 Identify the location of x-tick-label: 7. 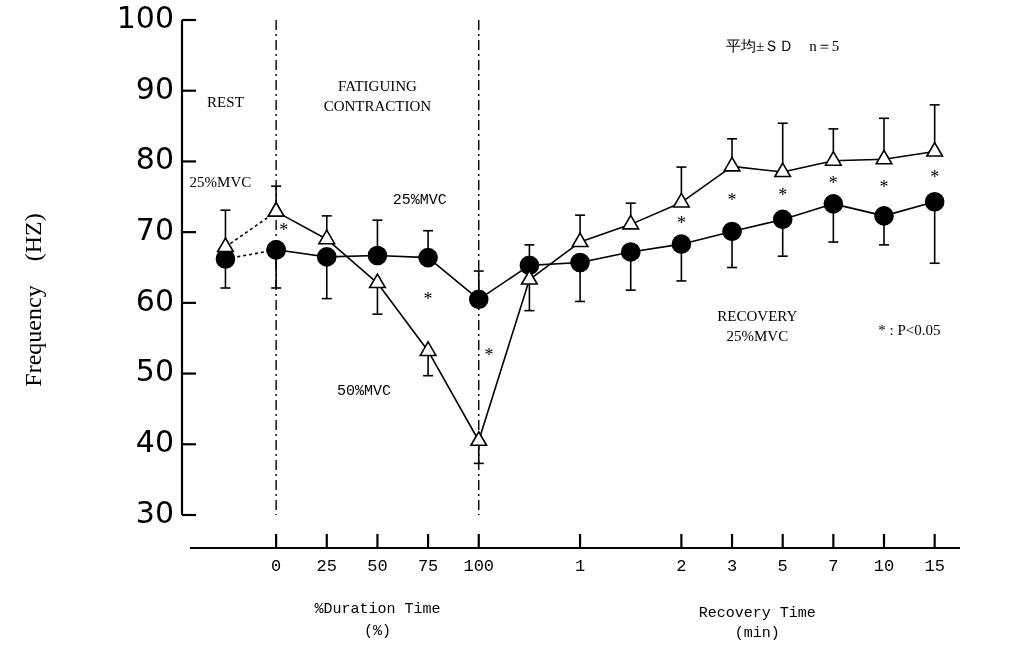
(833, 566).